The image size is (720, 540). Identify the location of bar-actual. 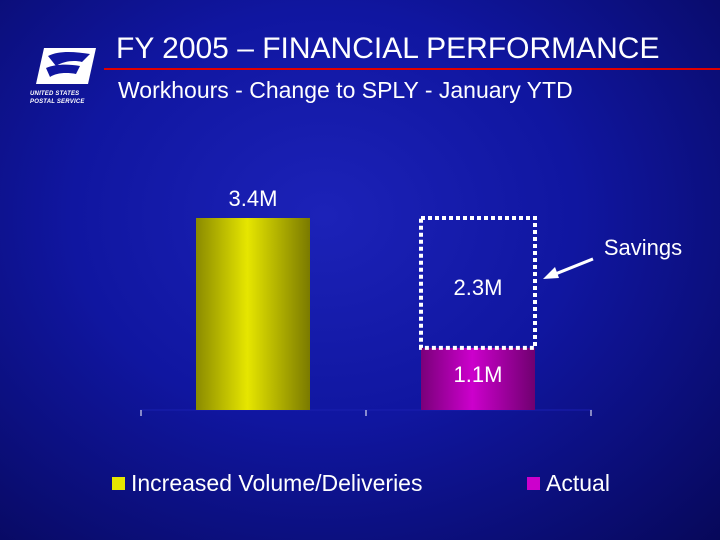
(478, 378).